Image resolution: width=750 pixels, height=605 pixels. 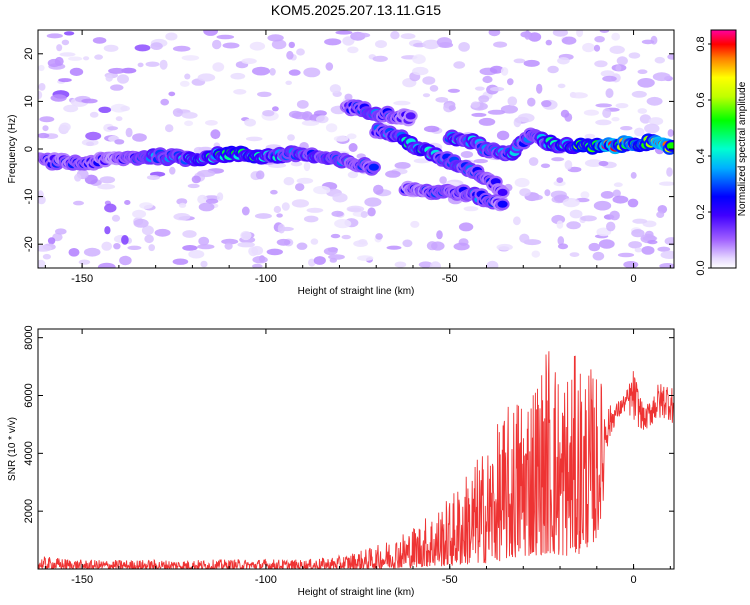 What do you see at coordinates (12, 149) in the screenshot?
I see `spectrogram-y-axis-label: Frequency (Hz)` at bounding box center [12, 149].